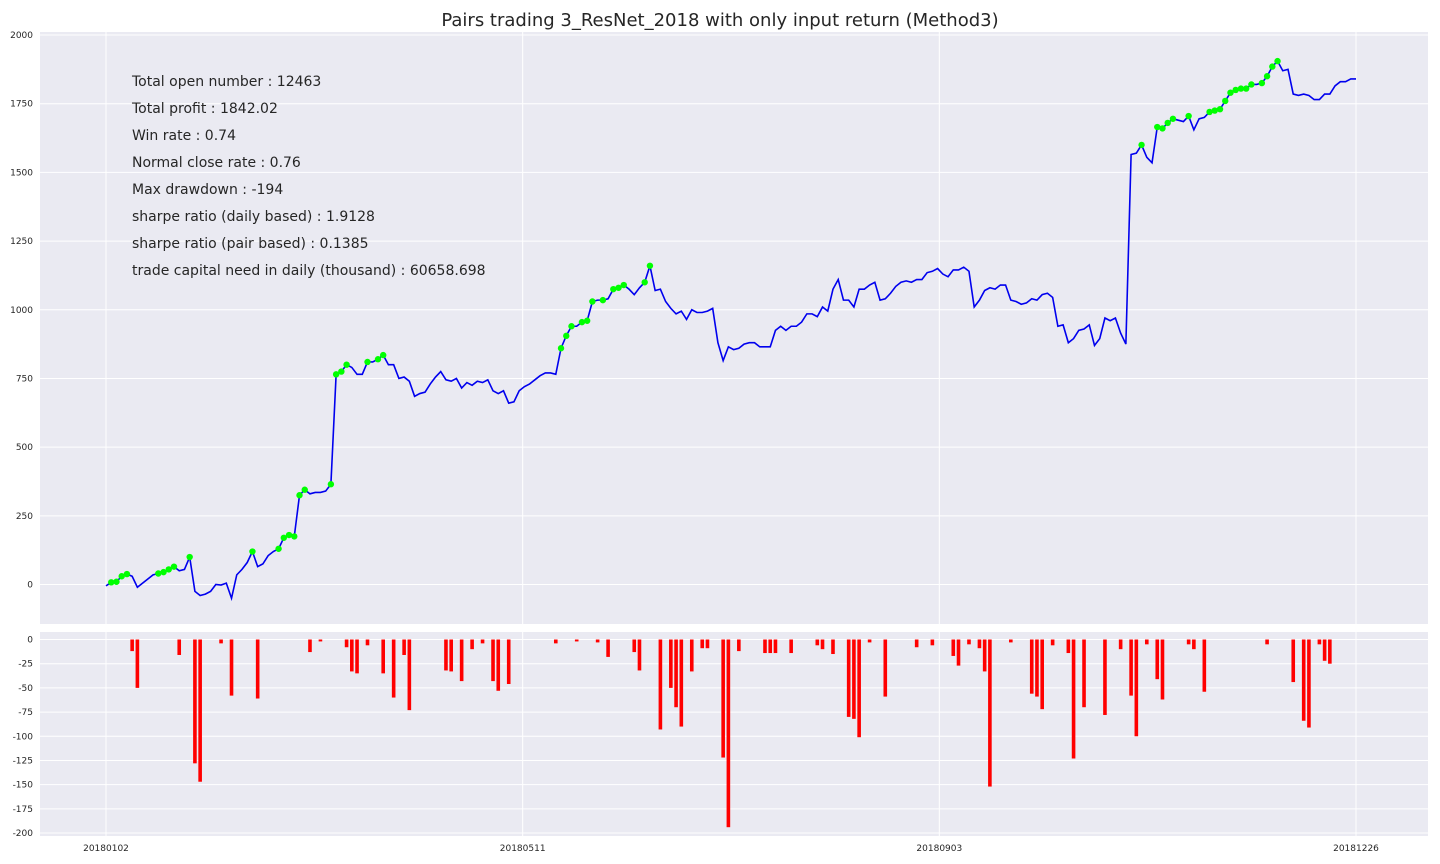  I want to click on y-tick-label: -50, so click(25, 689).